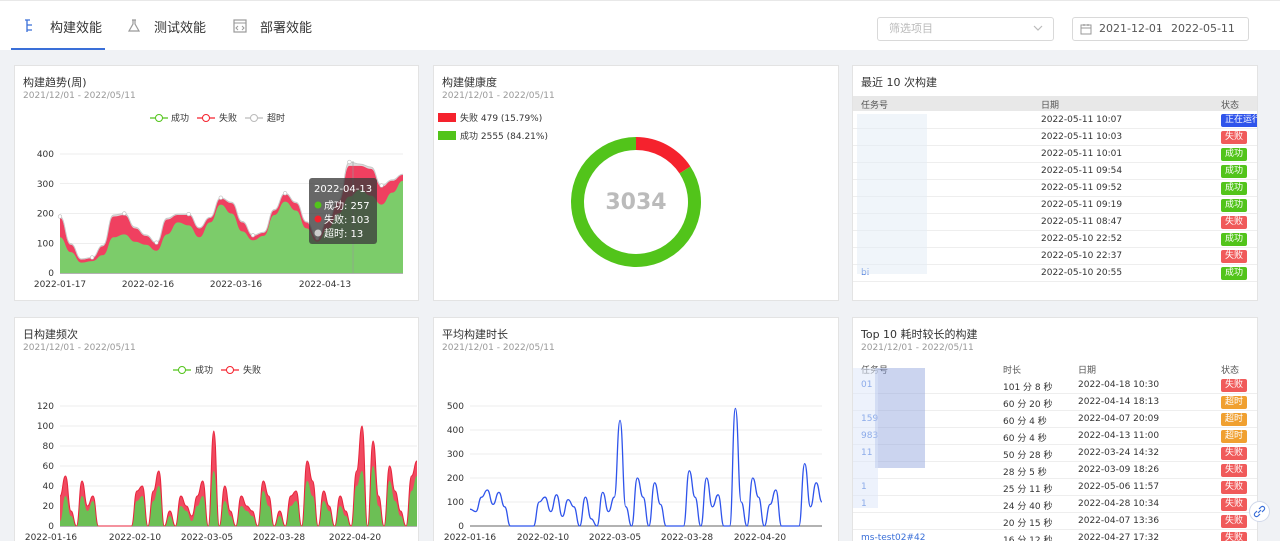 The width and height of the screenshot is (1280, 541). I want to click on code-window-icon, so click(240, 26).